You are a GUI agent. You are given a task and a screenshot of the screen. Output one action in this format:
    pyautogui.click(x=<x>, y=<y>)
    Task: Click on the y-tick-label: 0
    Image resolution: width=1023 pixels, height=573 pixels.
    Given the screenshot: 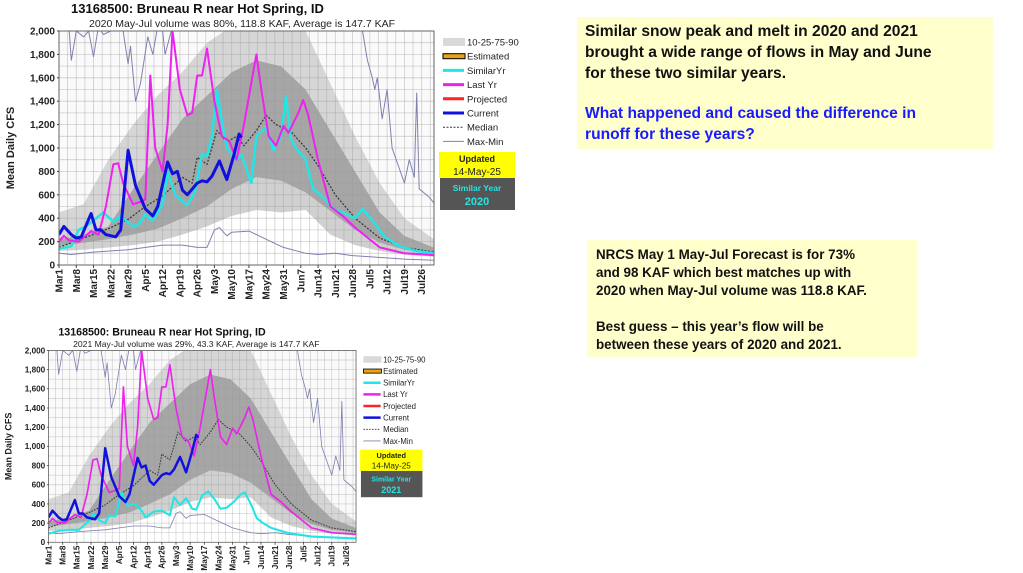 What is the action you would take?
    pyautogui.click(x=52, y=266)
    